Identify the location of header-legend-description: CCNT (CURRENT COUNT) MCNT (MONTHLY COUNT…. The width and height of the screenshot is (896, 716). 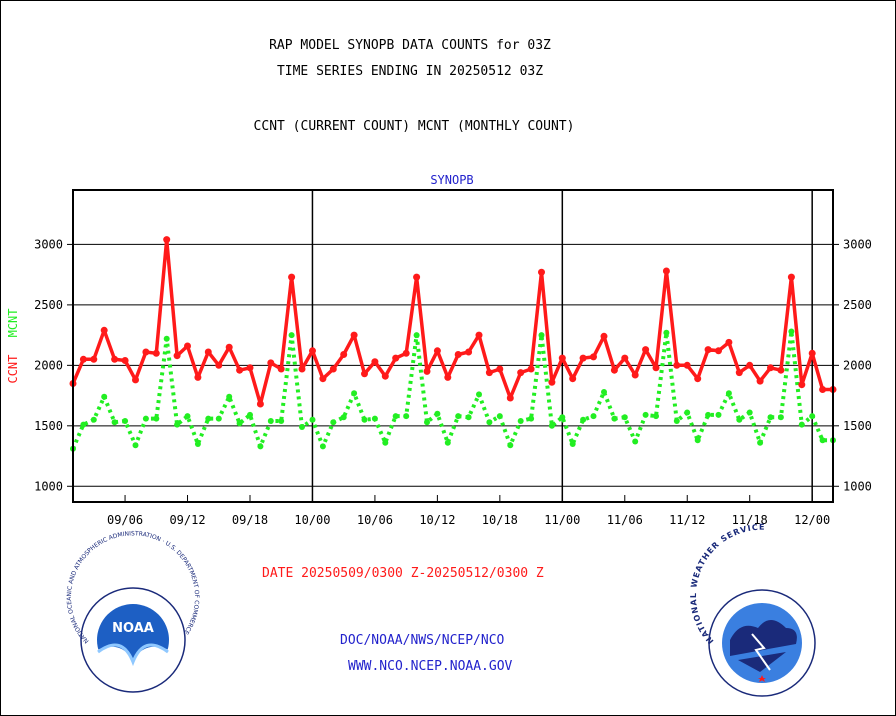
(414, 126).